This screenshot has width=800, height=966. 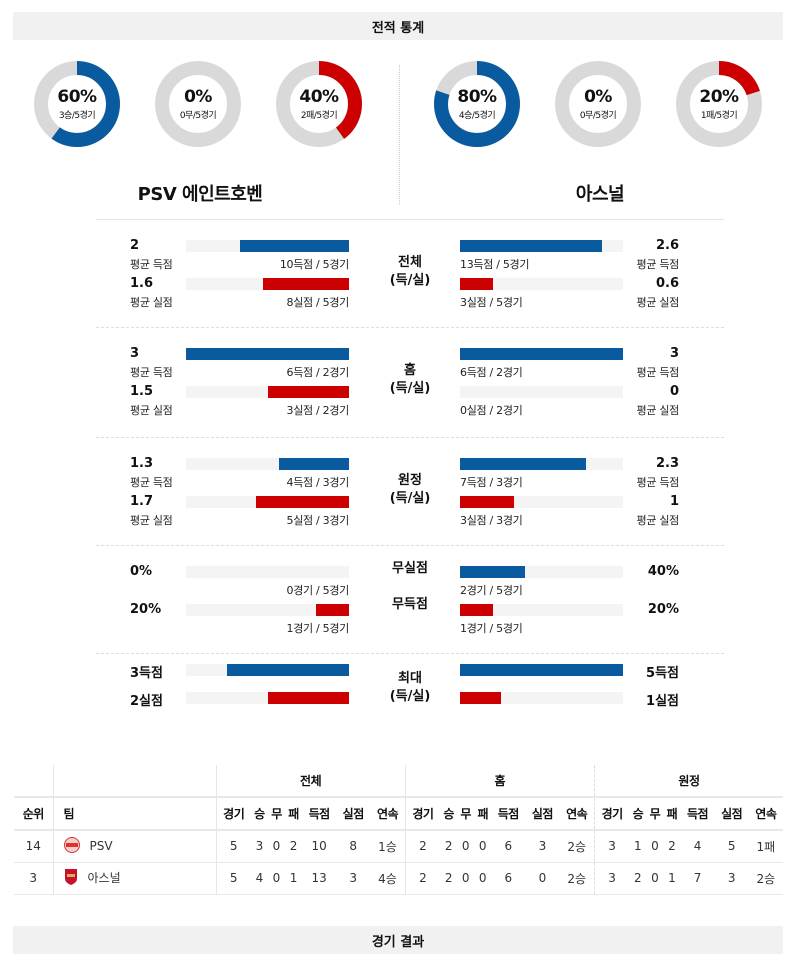 What do you see at coordinates (134, 846) in the screenshot?
I see `team-cell: PSV` at bounding box center [134, 846].